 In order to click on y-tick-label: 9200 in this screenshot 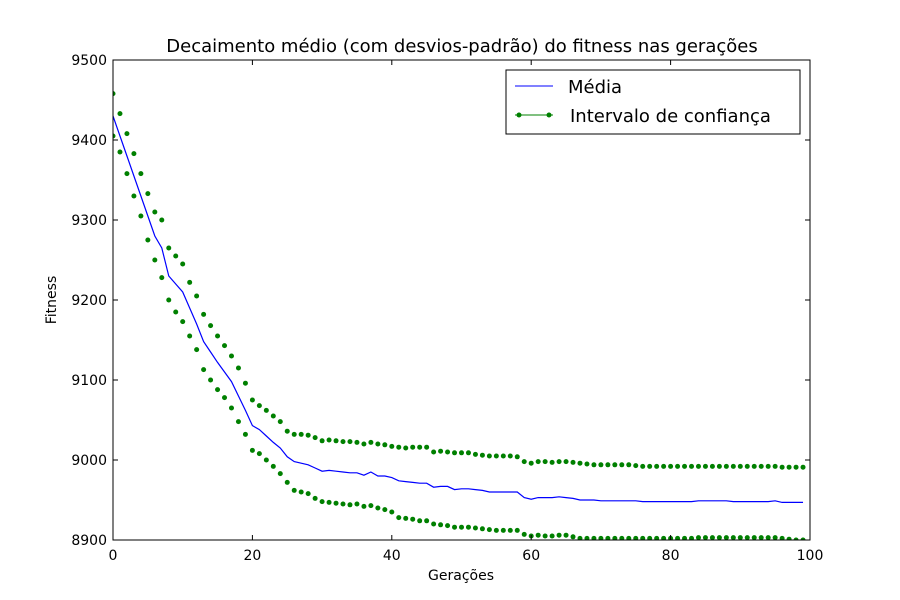, I will do `click(89, 301)`.